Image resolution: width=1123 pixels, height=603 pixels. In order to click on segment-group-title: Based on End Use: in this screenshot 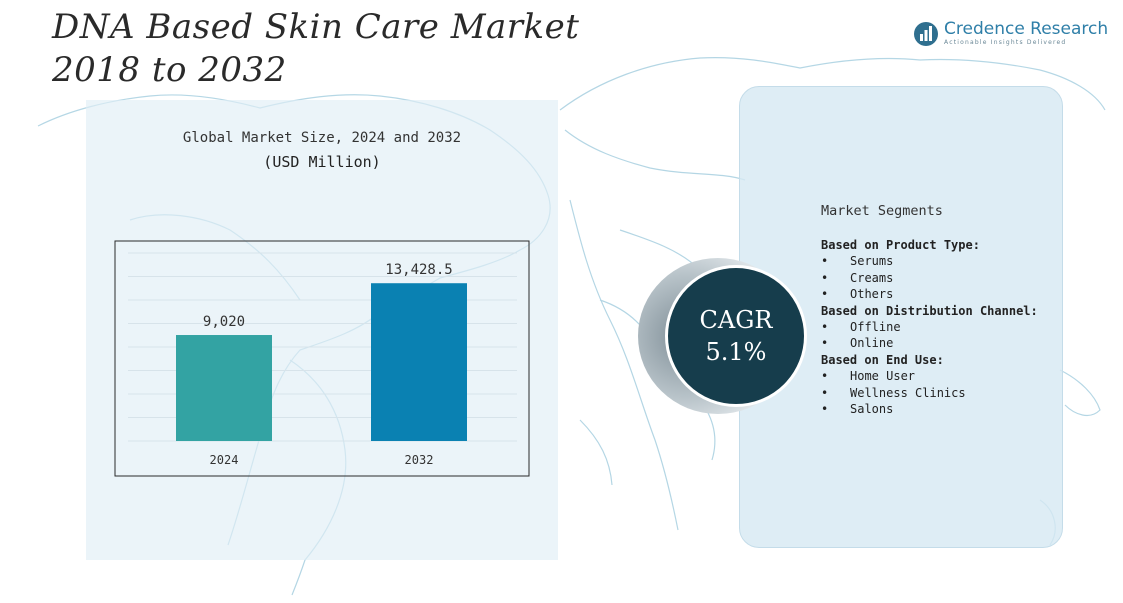, I will do `click(882, 359)`.